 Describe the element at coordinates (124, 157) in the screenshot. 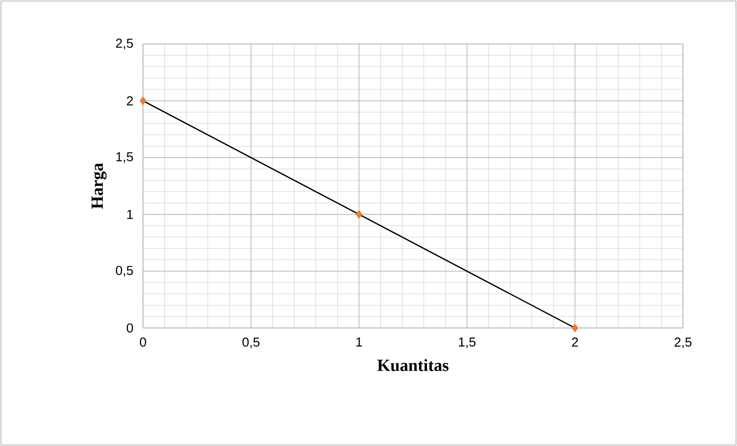

I see `y-tick-label: 1,5` at that location.